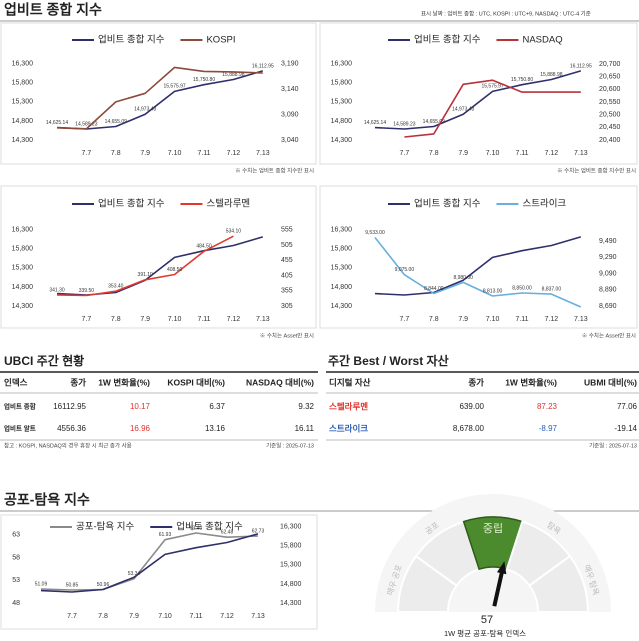  Describe the element at coordinates (16, 382) in the screenshot. I see `column-header: 인덱스` at that location.